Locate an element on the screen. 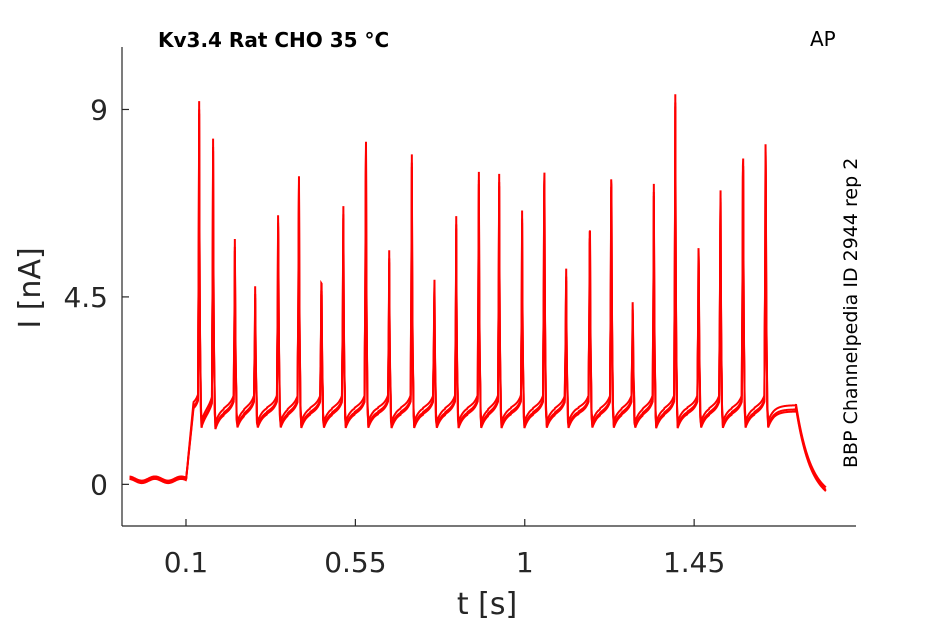 The height and width of the screenshot is (624, 945). x-axis-title: t [s] is located at coordinates (487, 604).